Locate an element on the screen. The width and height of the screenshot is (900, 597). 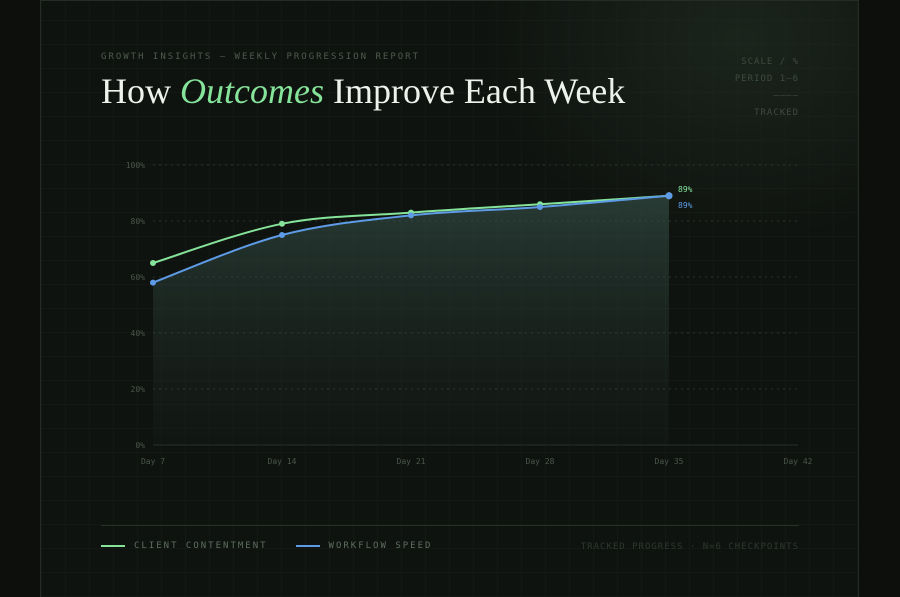
legend-label: CLIENT CONTENTMENT is located at coordinates (201, 546).